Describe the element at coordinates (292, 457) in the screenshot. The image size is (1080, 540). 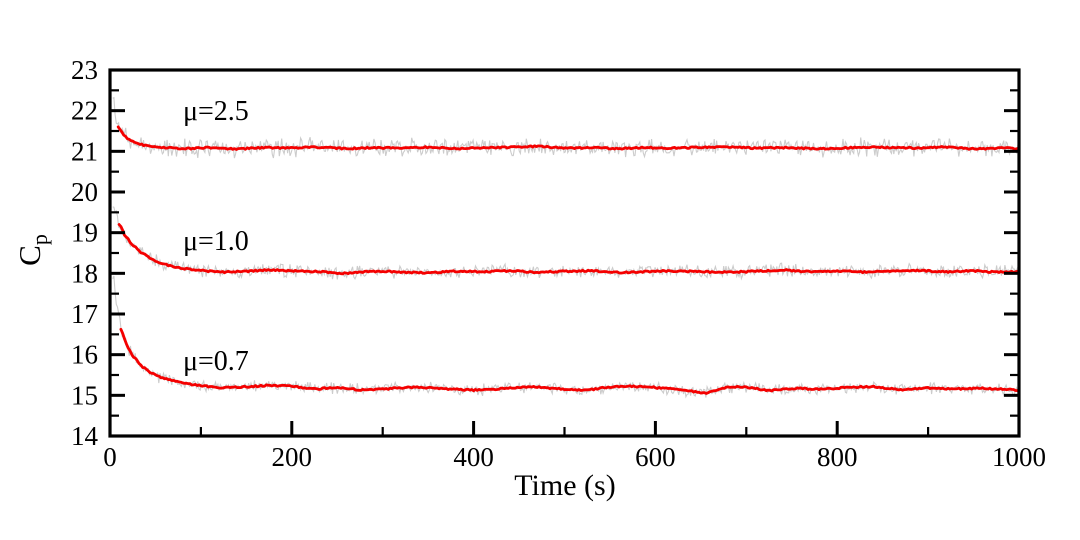
I see `x-tick-label: 200` at that location.